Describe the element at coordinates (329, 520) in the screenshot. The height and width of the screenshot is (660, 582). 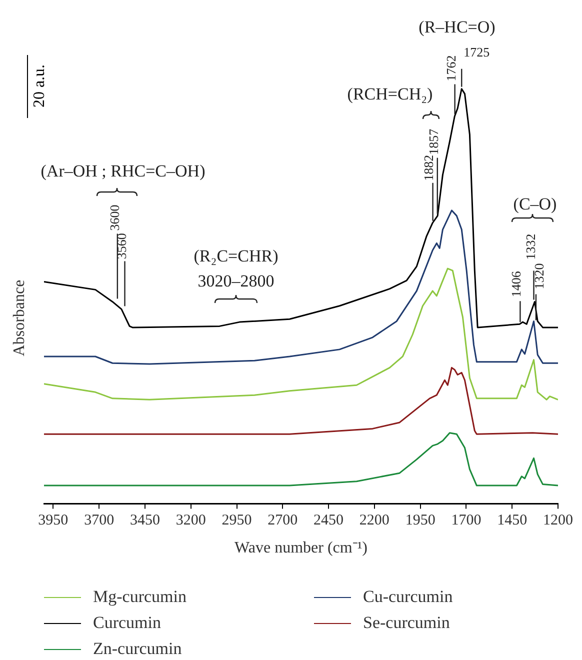
I see `x-tick-label: 2450` at that location.